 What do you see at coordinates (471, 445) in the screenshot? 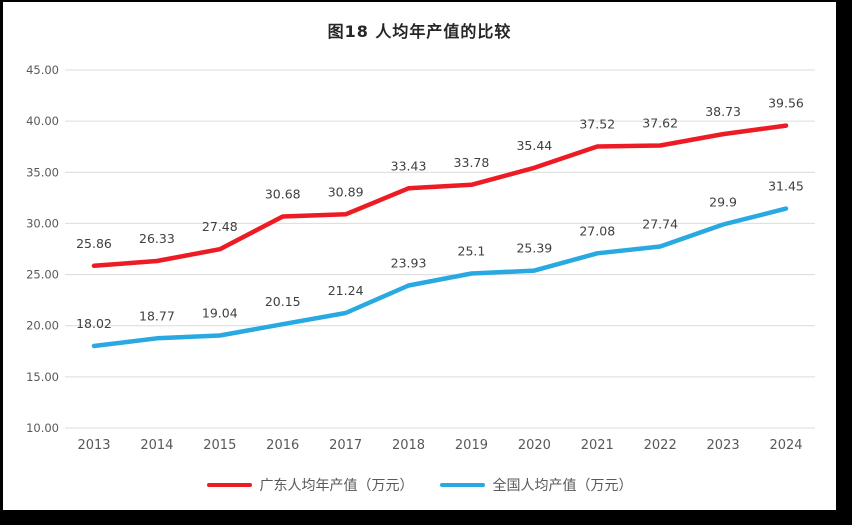
I see `x-axis-tick-label: 2019` at bounding box center [471, 445].